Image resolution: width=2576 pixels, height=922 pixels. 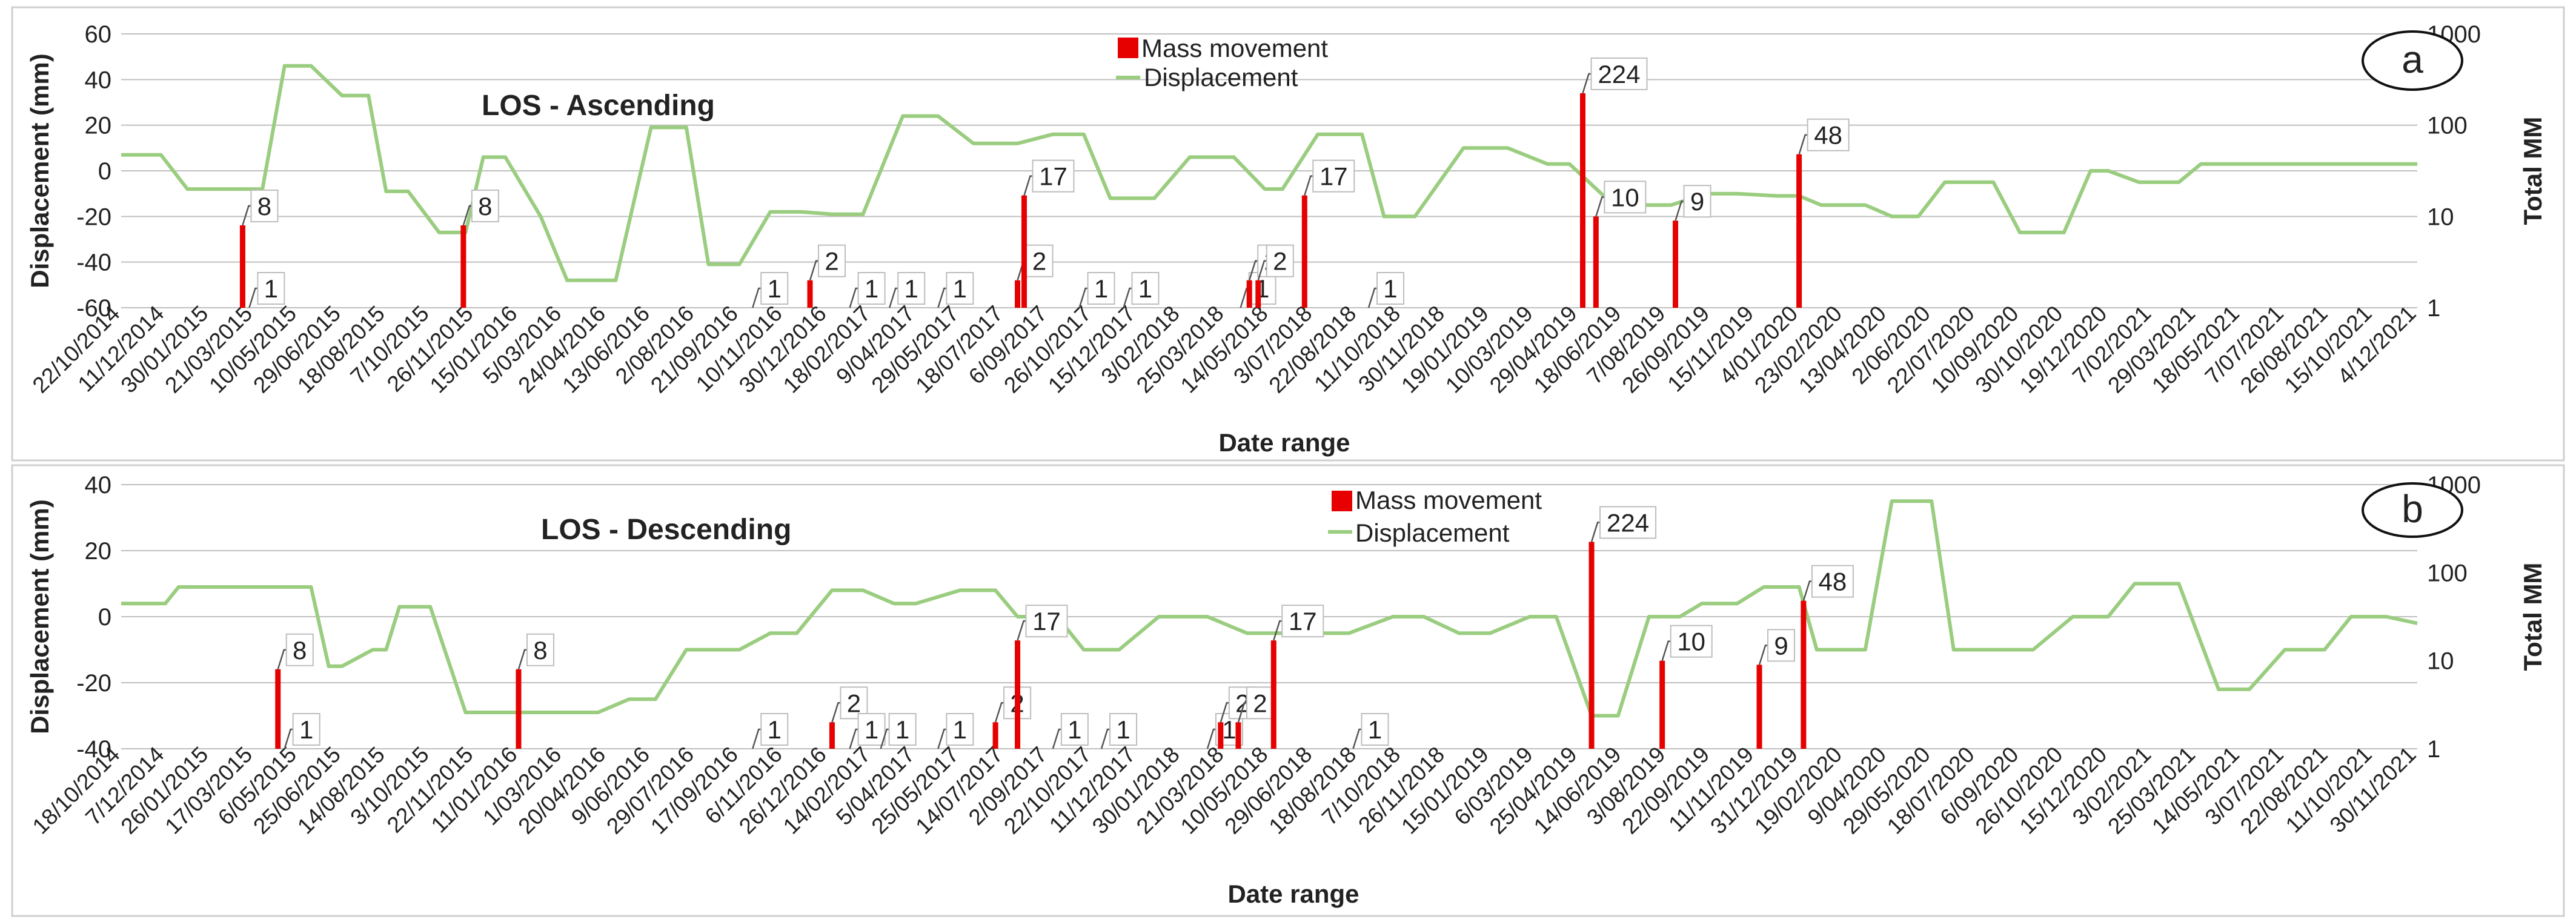 I want to click on y-tick-label: -60, so click(x=93, y=308).